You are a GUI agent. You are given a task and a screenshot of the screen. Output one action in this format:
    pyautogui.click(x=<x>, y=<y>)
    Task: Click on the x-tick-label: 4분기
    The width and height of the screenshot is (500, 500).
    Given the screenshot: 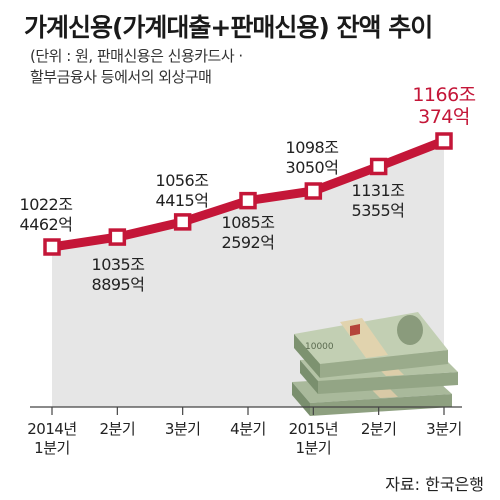 What is the action you would take?
    pyautogui.click(x=248, y=429)
    